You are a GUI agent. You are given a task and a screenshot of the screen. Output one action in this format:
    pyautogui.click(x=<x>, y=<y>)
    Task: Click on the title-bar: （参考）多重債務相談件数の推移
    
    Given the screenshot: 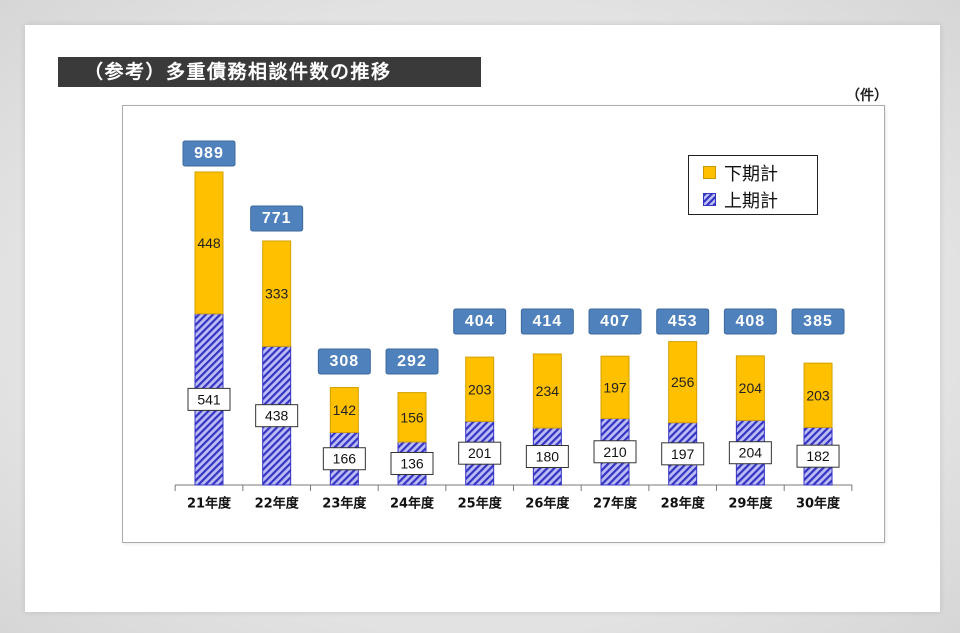 What is the action you would take?
    pyautogui.click(x=269, y=72)
    